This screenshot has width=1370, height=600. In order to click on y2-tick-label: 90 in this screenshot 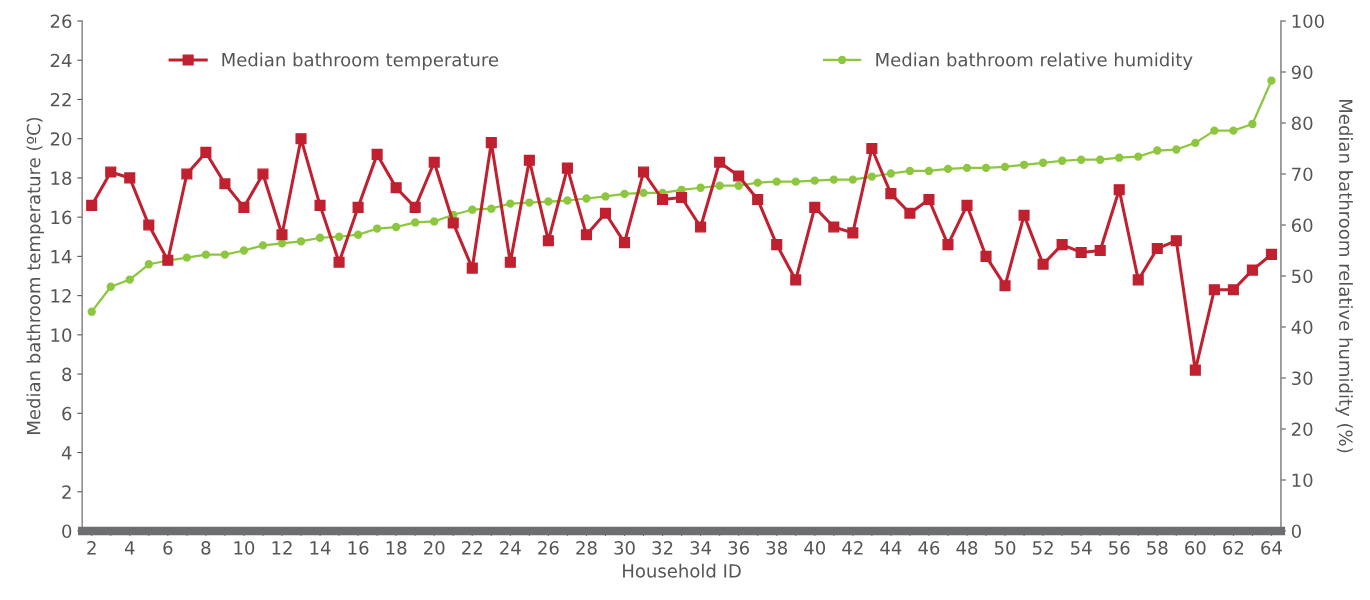, I will do `click(1302, 72)`.